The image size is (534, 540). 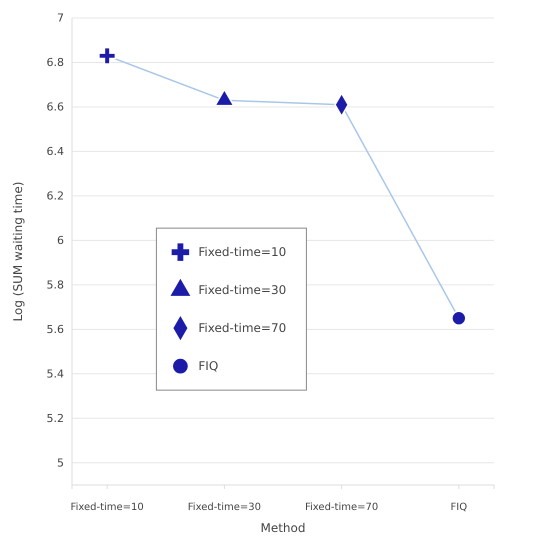 What do you see at coordinates (55, 373) in the screenshot?
I see `y-tick-label: 5.4` at bounding box center [55, 373].